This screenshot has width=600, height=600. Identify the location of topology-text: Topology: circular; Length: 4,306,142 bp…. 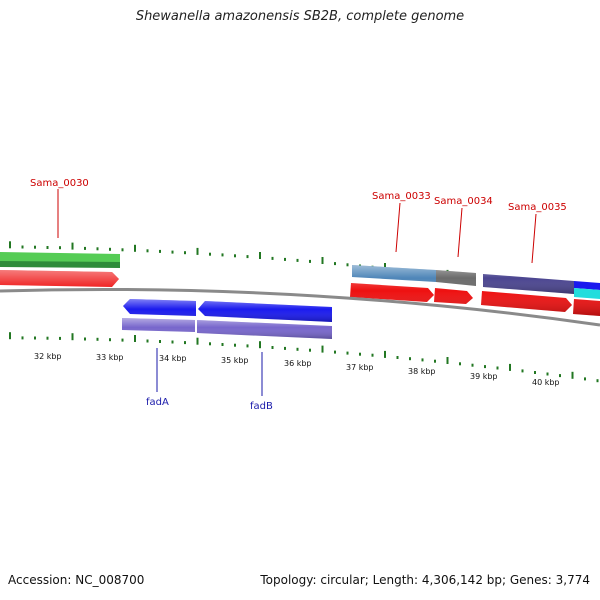
(425, 580).